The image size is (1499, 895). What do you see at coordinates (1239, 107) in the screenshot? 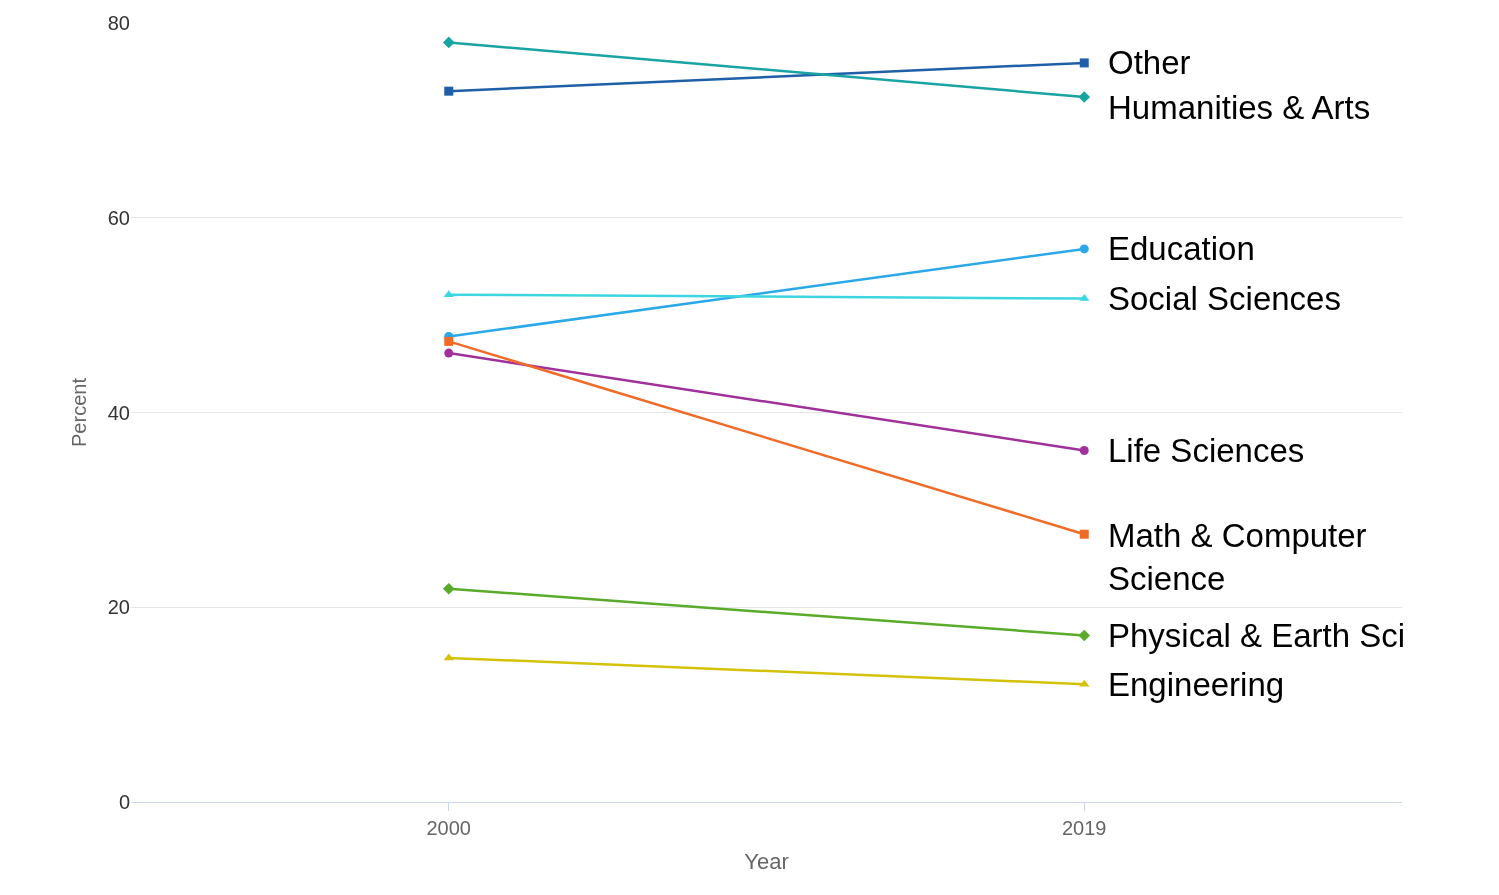
I see `series-label: Humanities & Arts` at bounding box center [1239, 107].